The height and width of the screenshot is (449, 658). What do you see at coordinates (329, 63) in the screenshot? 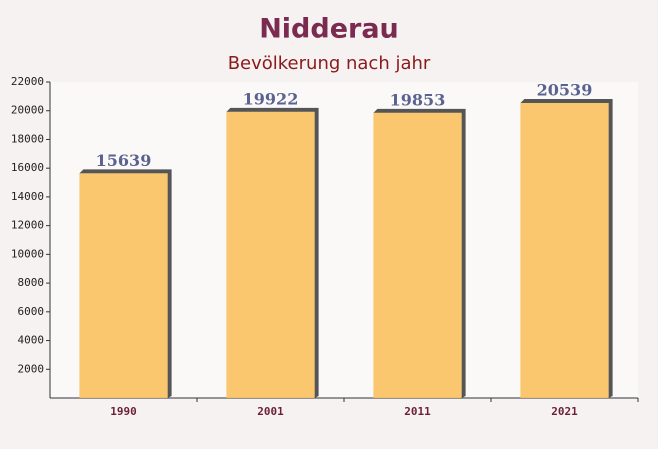
I see `chart-subtitle: Bevölkerung nach jahr` at bounding box center [329, 63].